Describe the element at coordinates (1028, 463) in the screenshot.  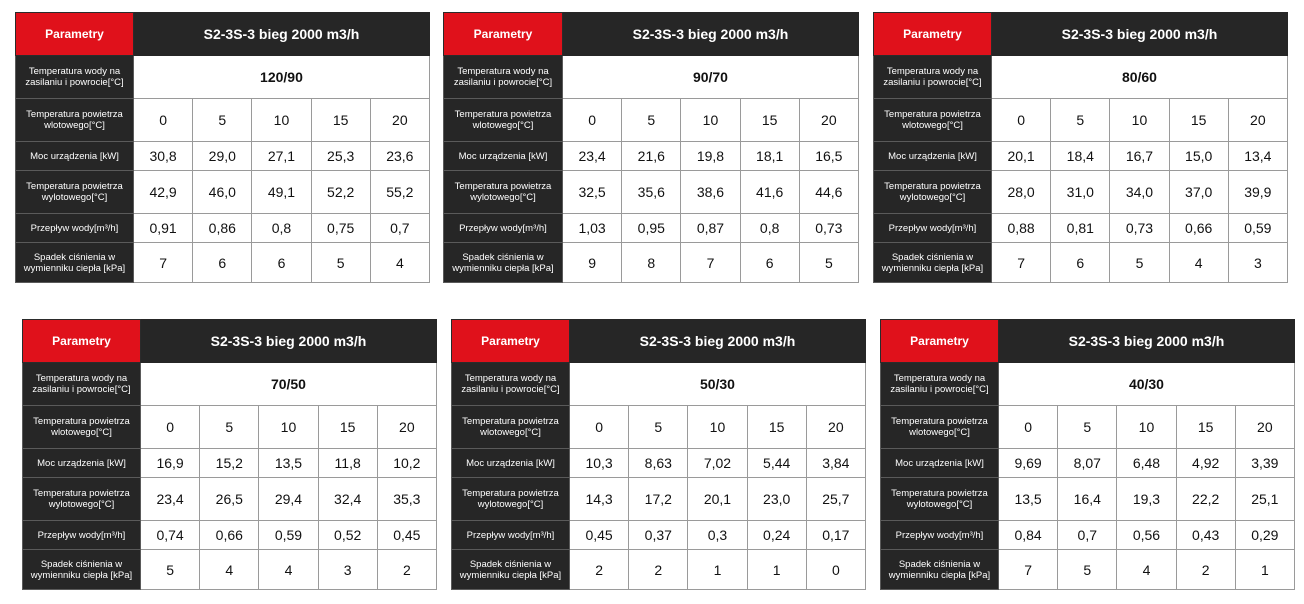
I see `power-cell: 9,69` at that location.